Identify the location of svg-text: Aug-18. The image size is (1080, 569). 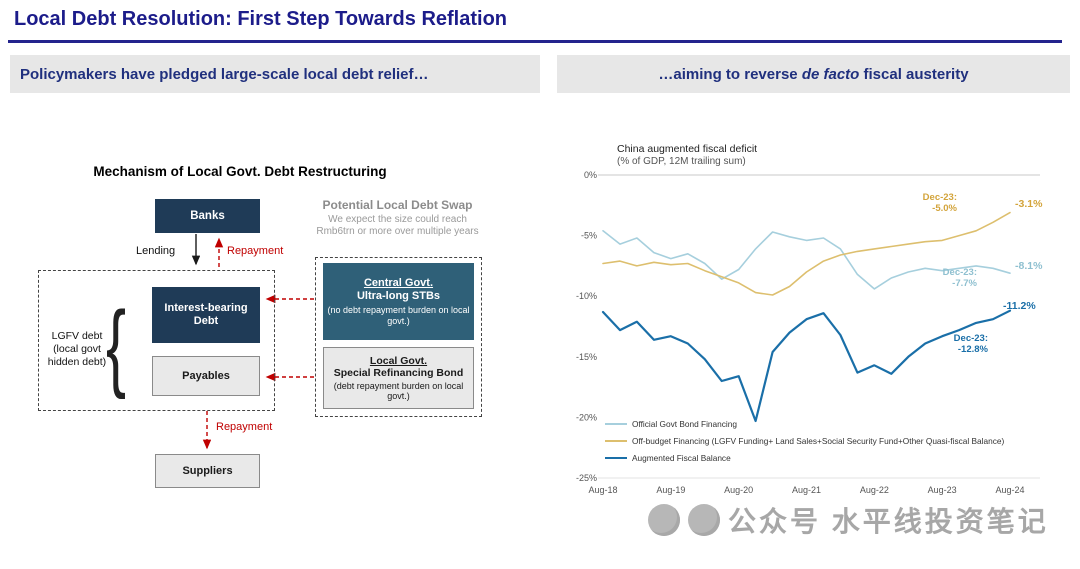
(602, 490).